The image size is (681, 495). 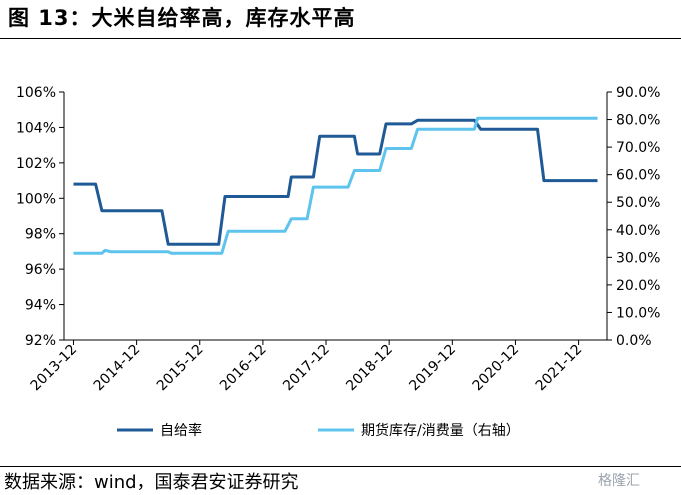 What do you see at coordinates (36, 199) in the screenshot?
I see `left-tick-label: 100%` at bounding box center [36, 199].